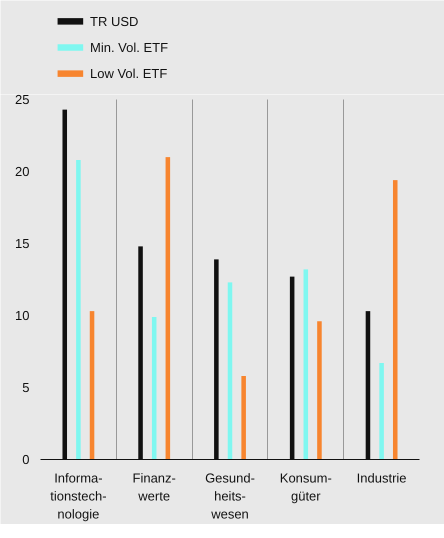 The width and height of the screenshot is (444, 538). I want to click on legend-label: Min. Vol. ETF, so click(129, 47).